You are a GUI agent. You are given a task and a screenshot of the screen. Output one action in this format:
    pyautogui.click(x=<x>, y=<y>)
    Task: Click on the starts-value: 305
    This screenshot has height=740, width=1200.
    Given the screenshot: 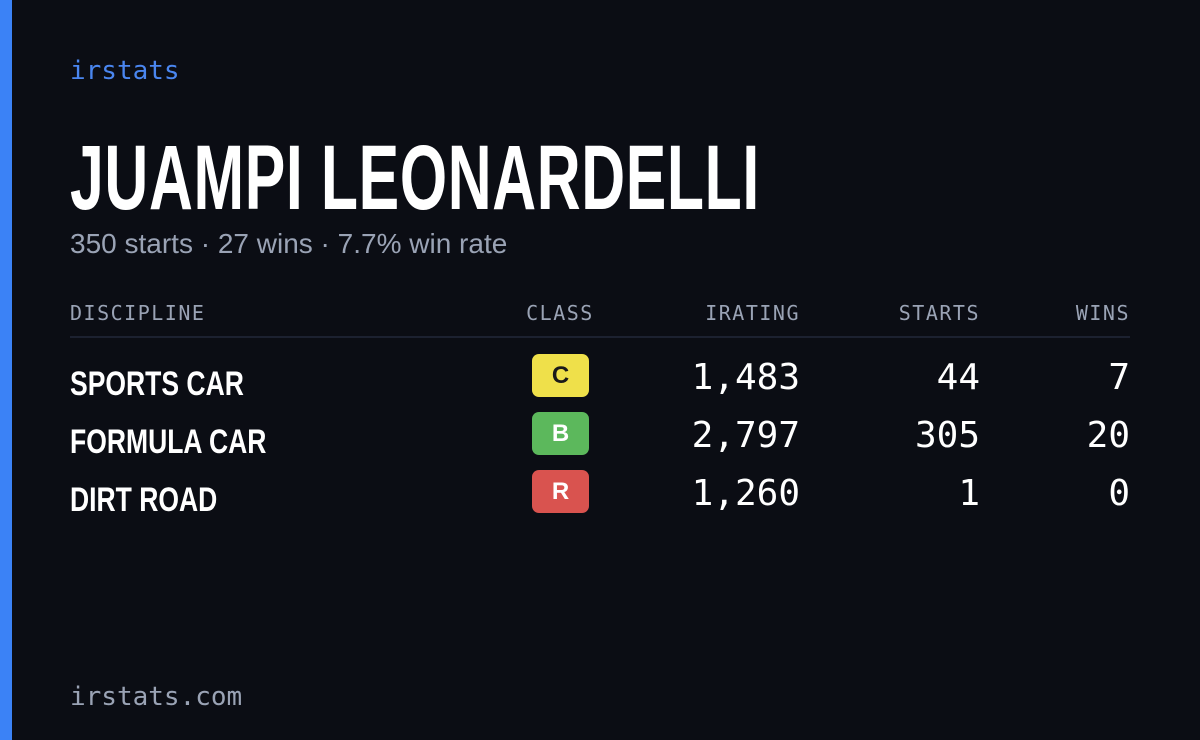 What is the action you would take?
    pyautogui.click(x=947, y=435)
    